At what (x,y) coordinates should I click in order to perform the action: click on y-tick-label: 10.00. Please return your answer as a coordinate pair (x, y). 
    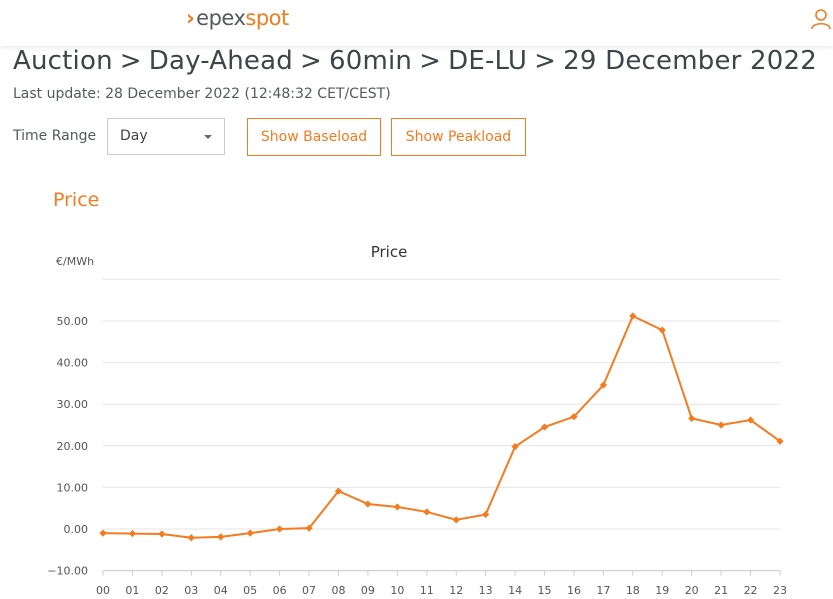
    Looking at the image, I should click on (73, 487).